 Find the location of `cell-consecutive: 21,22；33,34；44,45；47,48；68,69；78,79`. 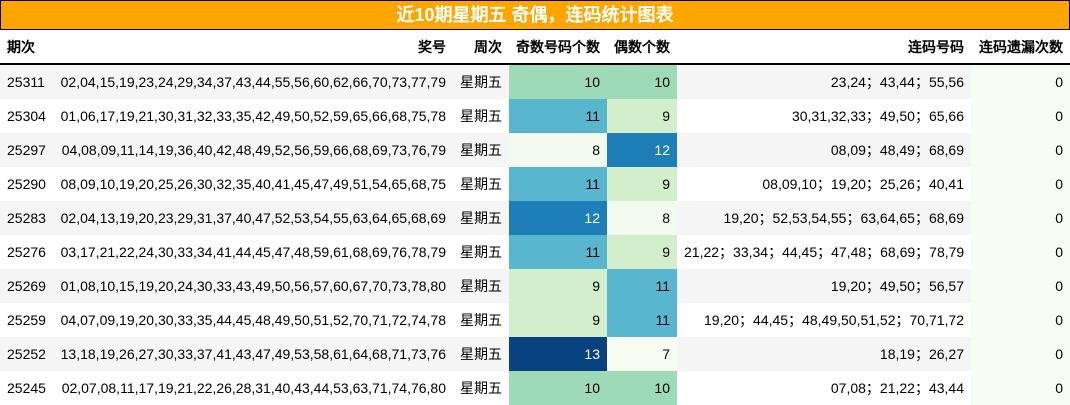

cell-consecutive: 21,22；33,34；44,45；47,48；68,69；78,79 is located at coordinates (824, 252).